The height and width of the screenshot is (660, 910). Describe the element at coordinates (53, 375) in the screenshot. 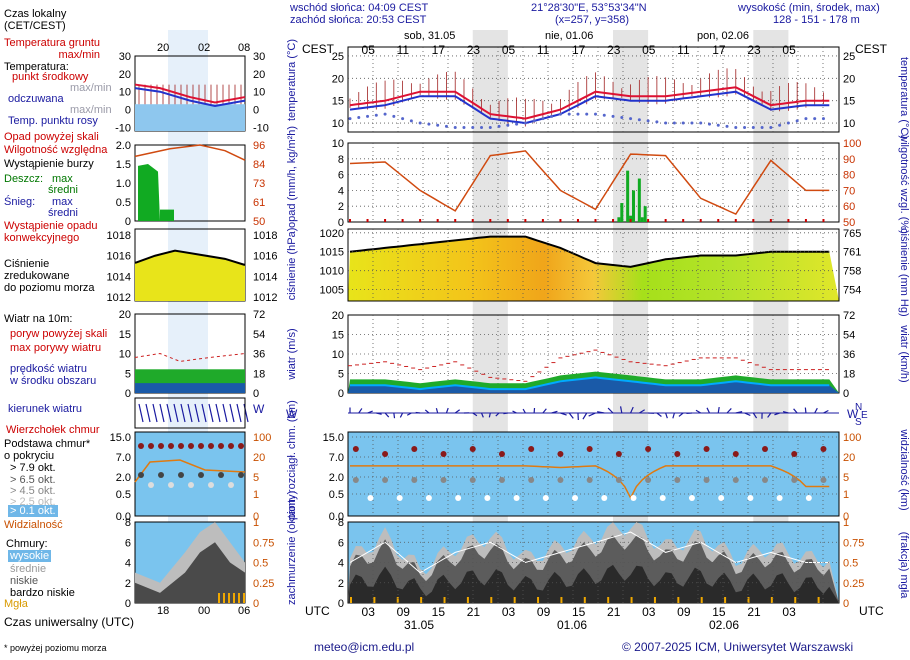

I see `legend-wind-speed: prędkość wiatru w środku obszaru` at that location.